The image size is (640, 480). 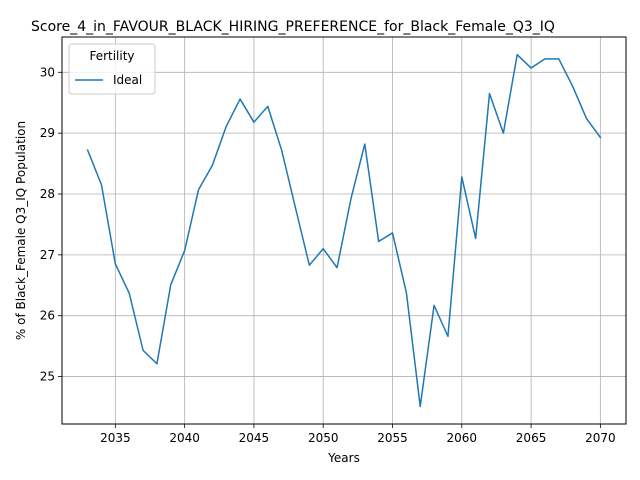 What do you see at coordinates (531, 438) in the screenshot?
I see `x-tick-label: 2065` at bounding box center [531, 438].